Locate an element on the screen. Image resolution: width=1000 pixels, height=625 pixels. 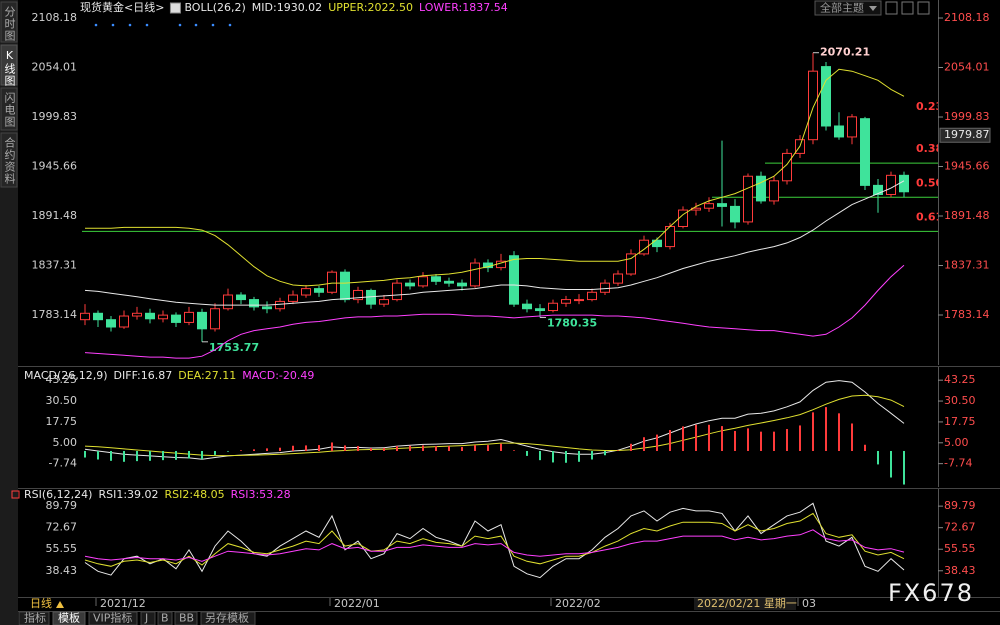
footer-tab: 指标 is located at coordinates (35, 618).